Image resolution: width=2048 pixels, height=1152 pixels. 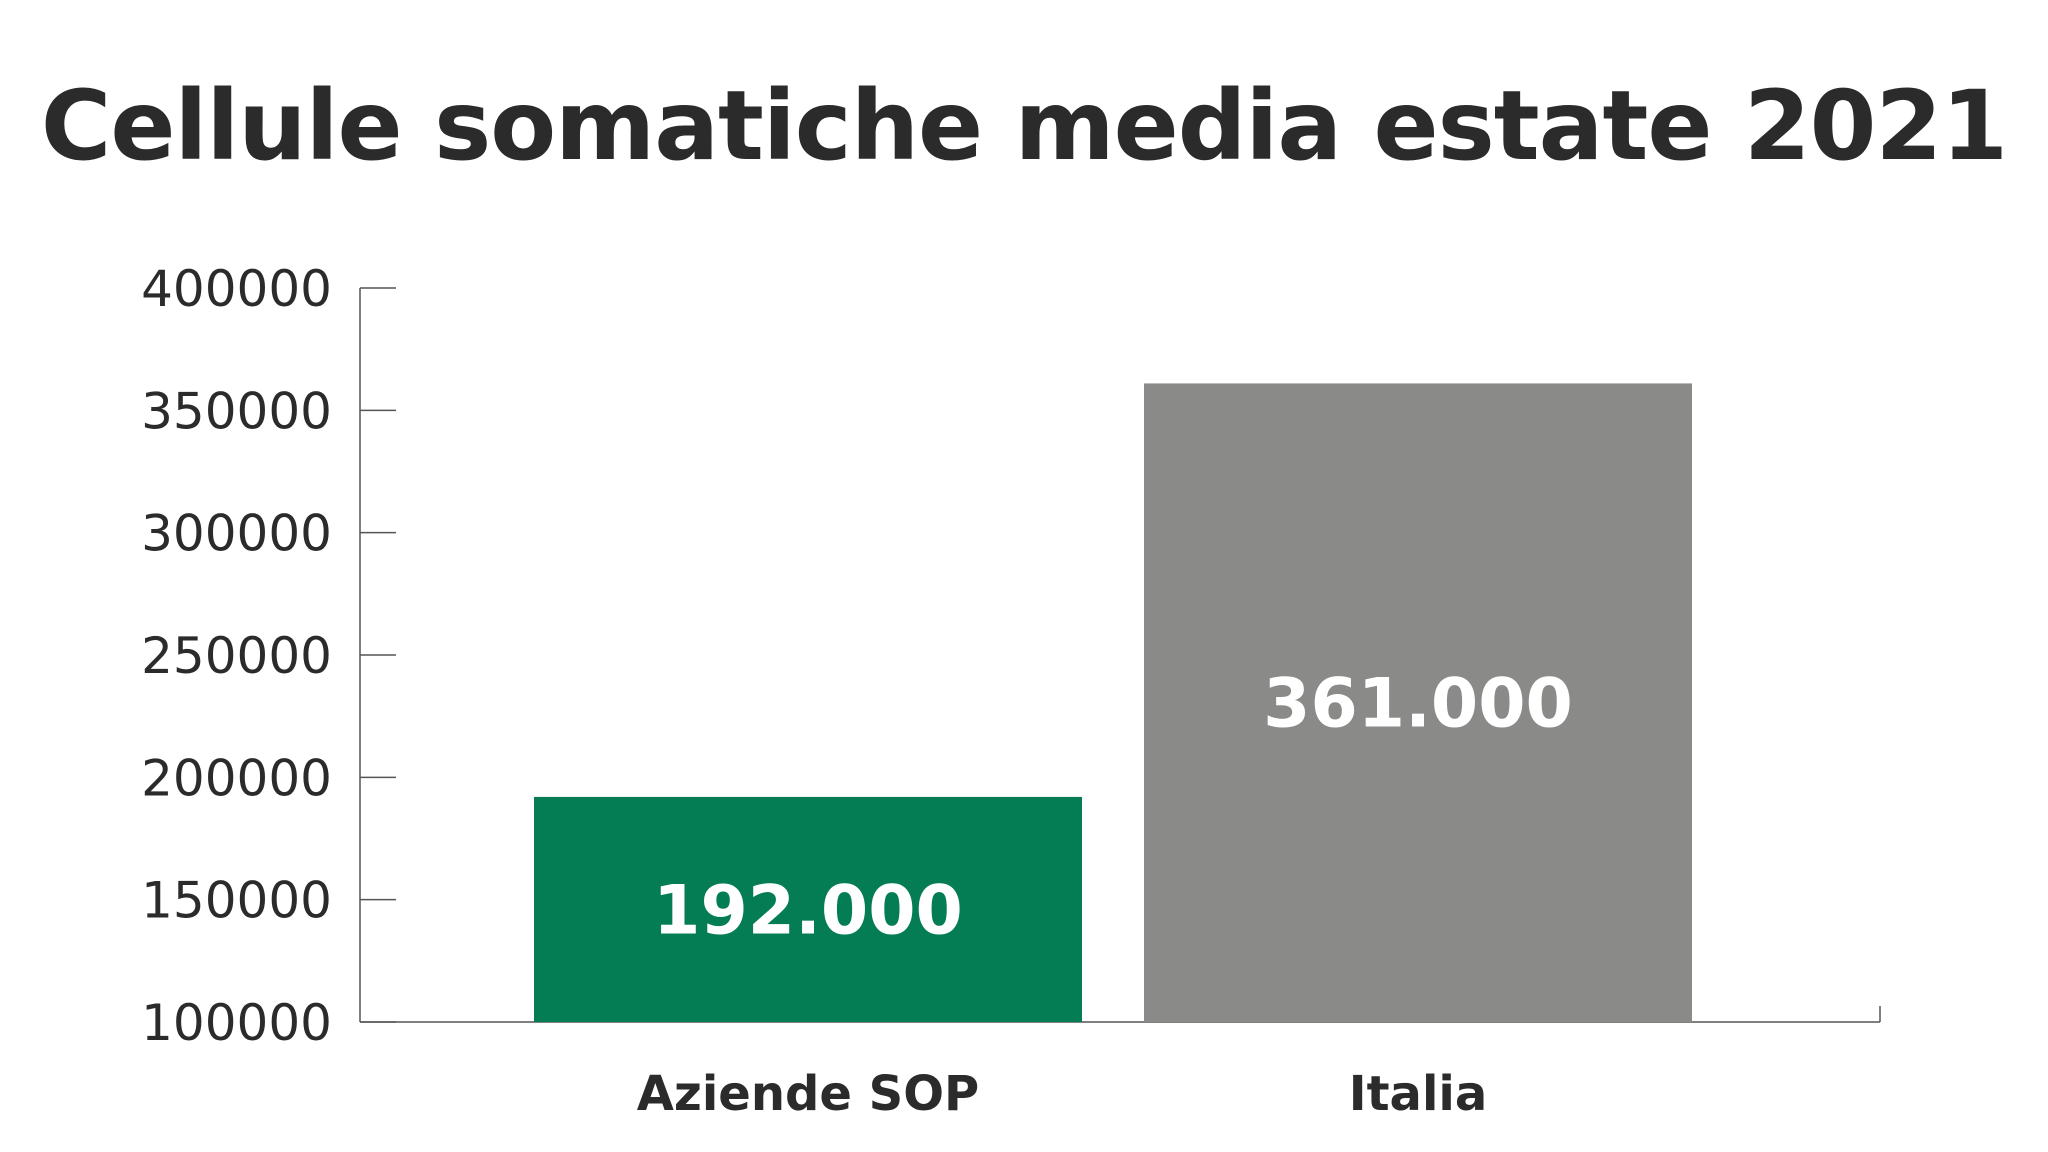 What do you see at coordinates (236, 411) in the screenshot?
I see `y-tick-label: 350000` at bounding box center [236, 411].